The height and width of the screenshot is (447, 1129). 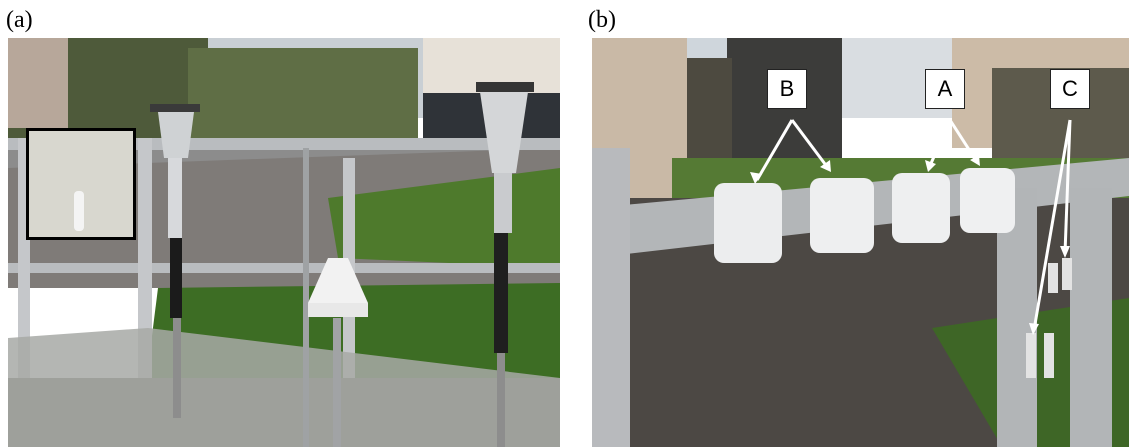 I want to click on panel-a-label: (a), so click(x=19, y=20).